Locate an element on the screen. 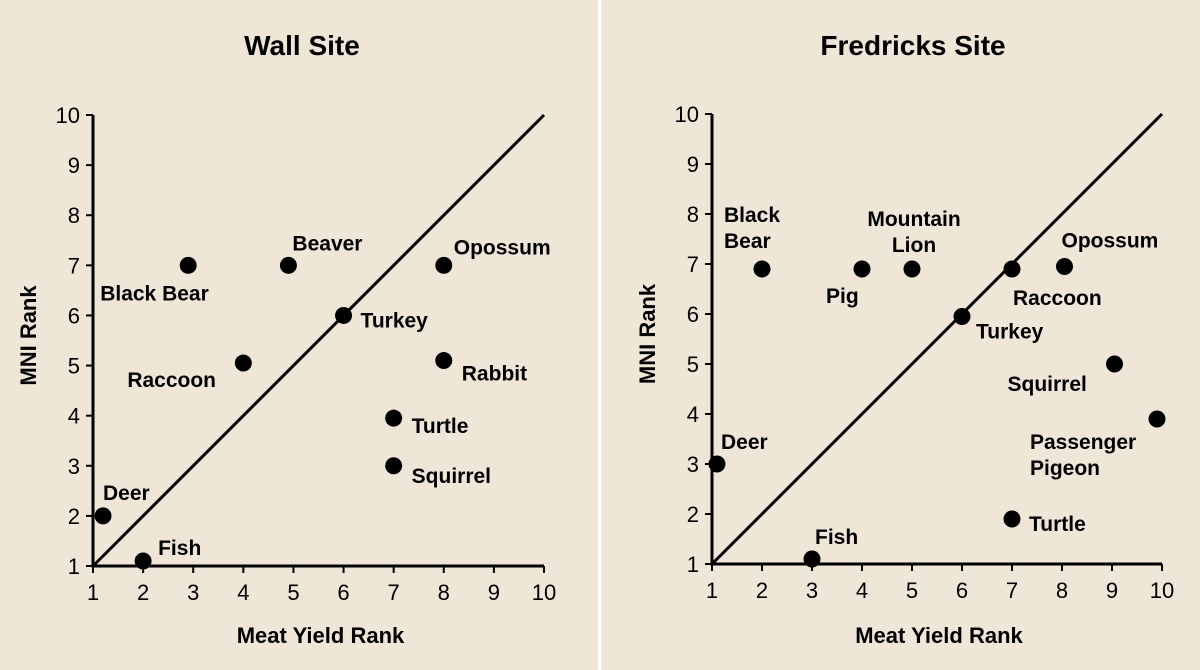  point-label: Passenger Pigeon is located at coordinates (1083, 455).